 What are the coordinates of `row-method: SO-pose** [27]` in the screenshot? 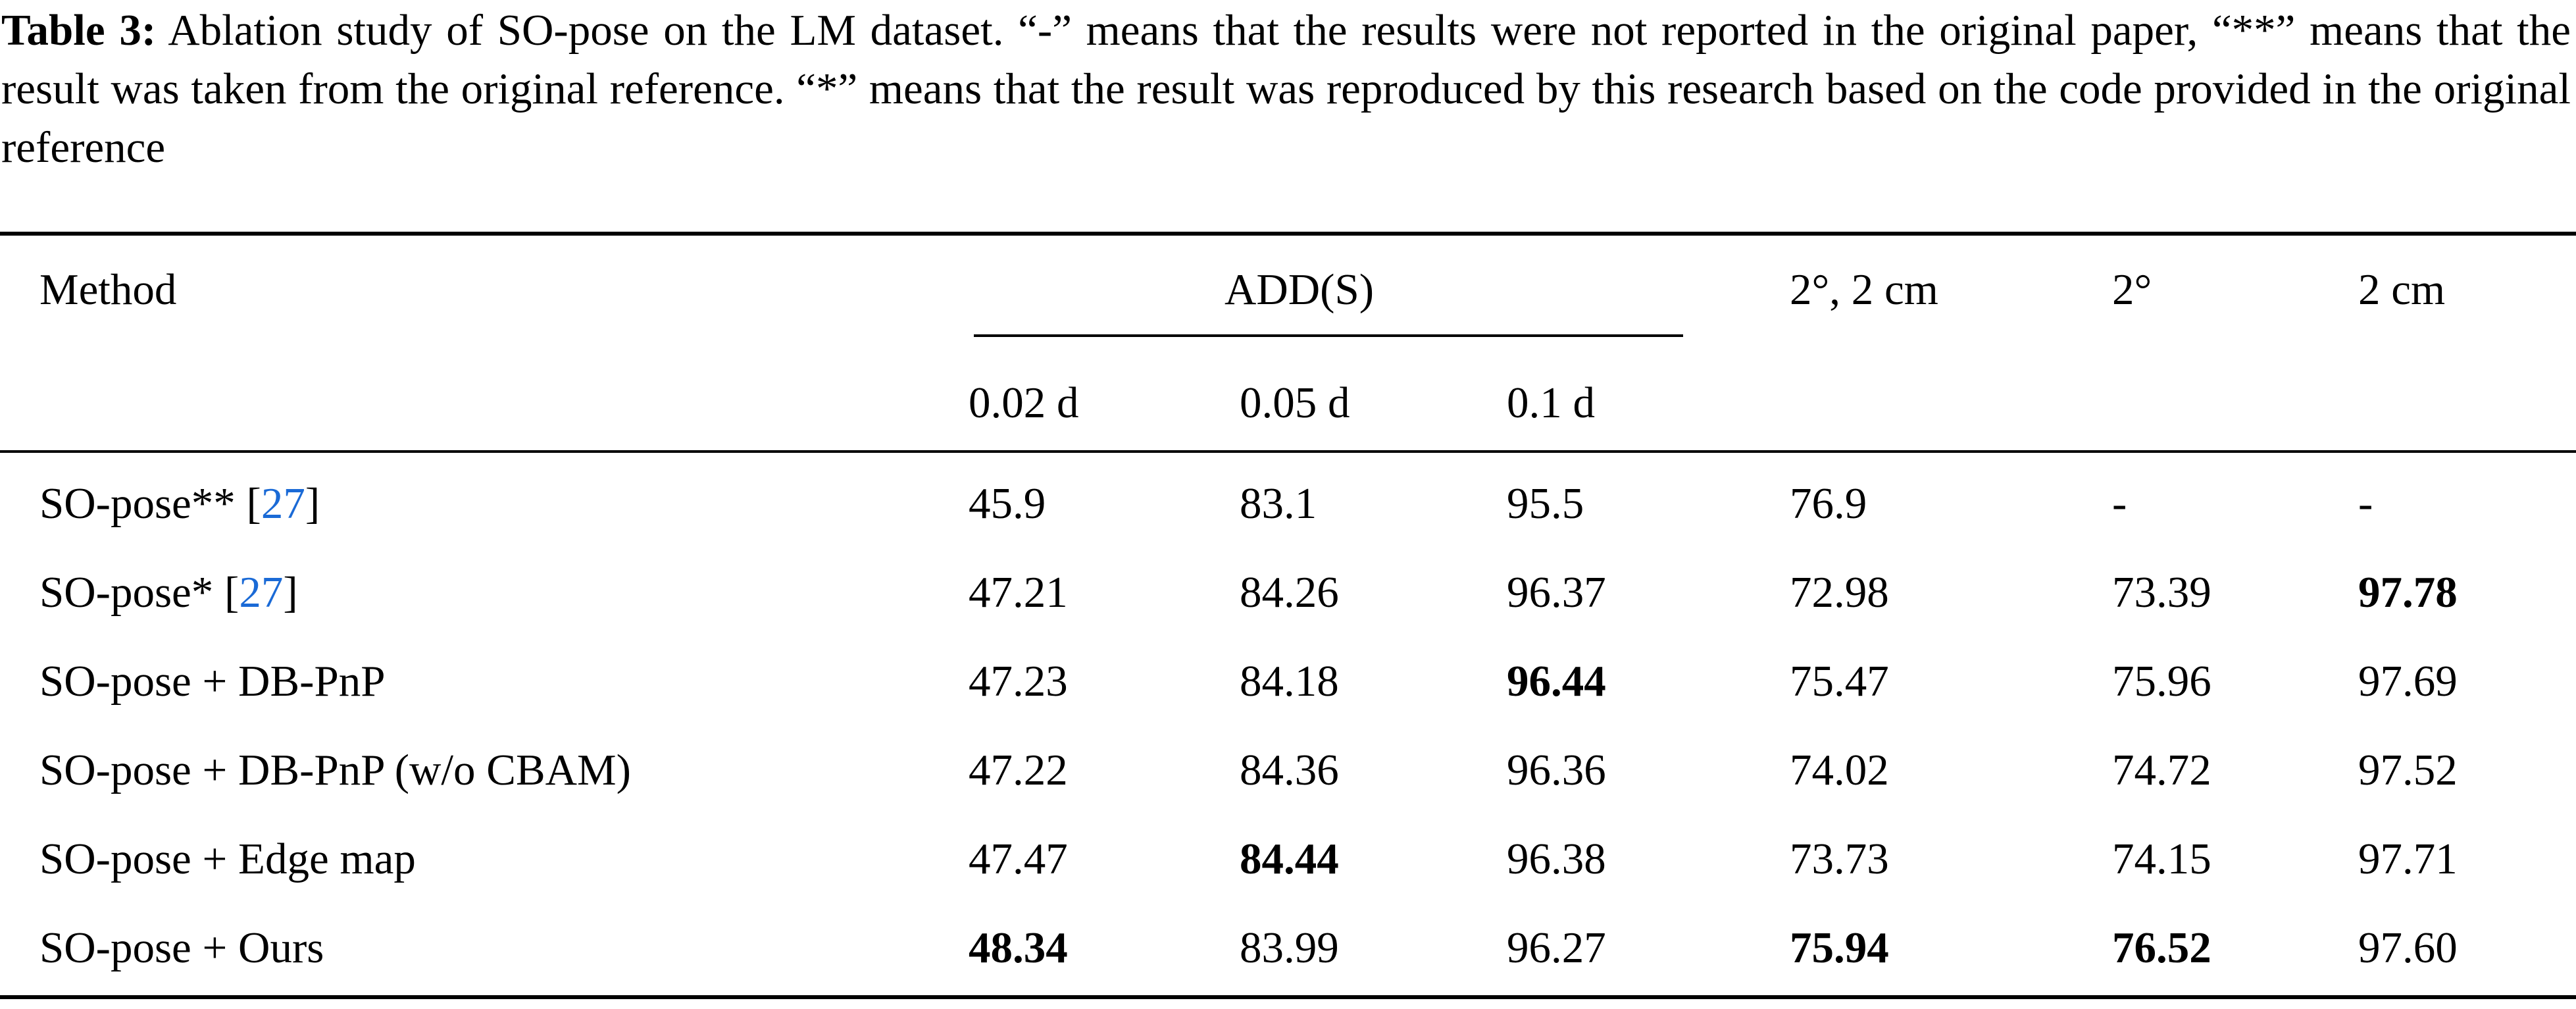 It's located at (179, 503).